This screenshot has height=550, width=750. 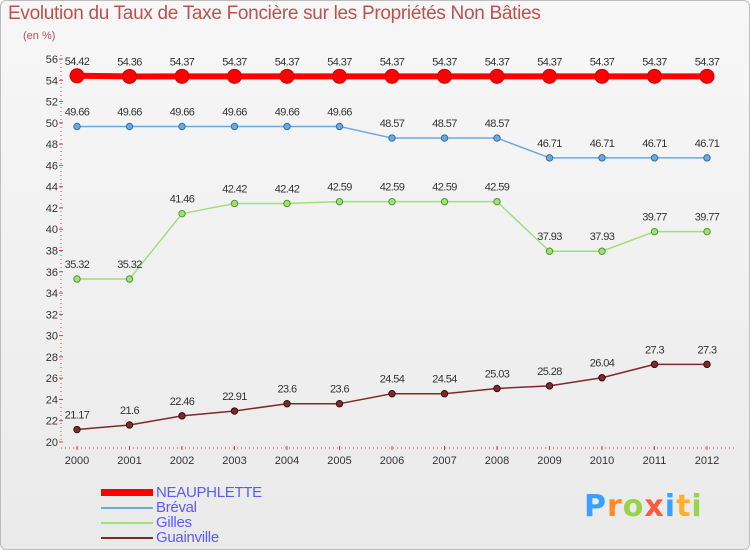 What do you see at coordinates (497, 374) in the screenshot?
I see `data-label-guainville: 25.03` at bounding box center [497, 374].